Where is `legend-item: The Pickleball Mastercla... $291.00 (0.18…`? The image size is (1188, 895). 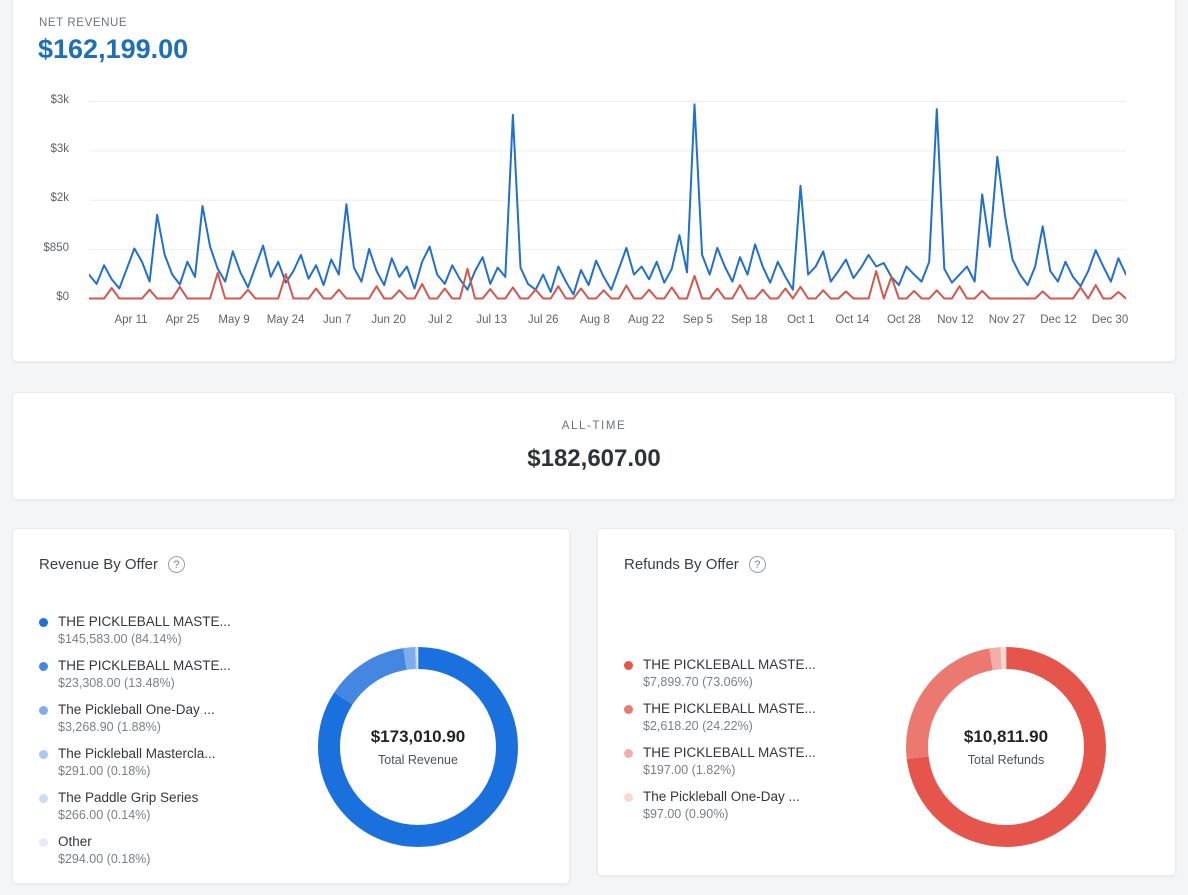 legend-item: The Pickleball Mastercla... $291.00 (0.18… is located at coordinates (164, 762).